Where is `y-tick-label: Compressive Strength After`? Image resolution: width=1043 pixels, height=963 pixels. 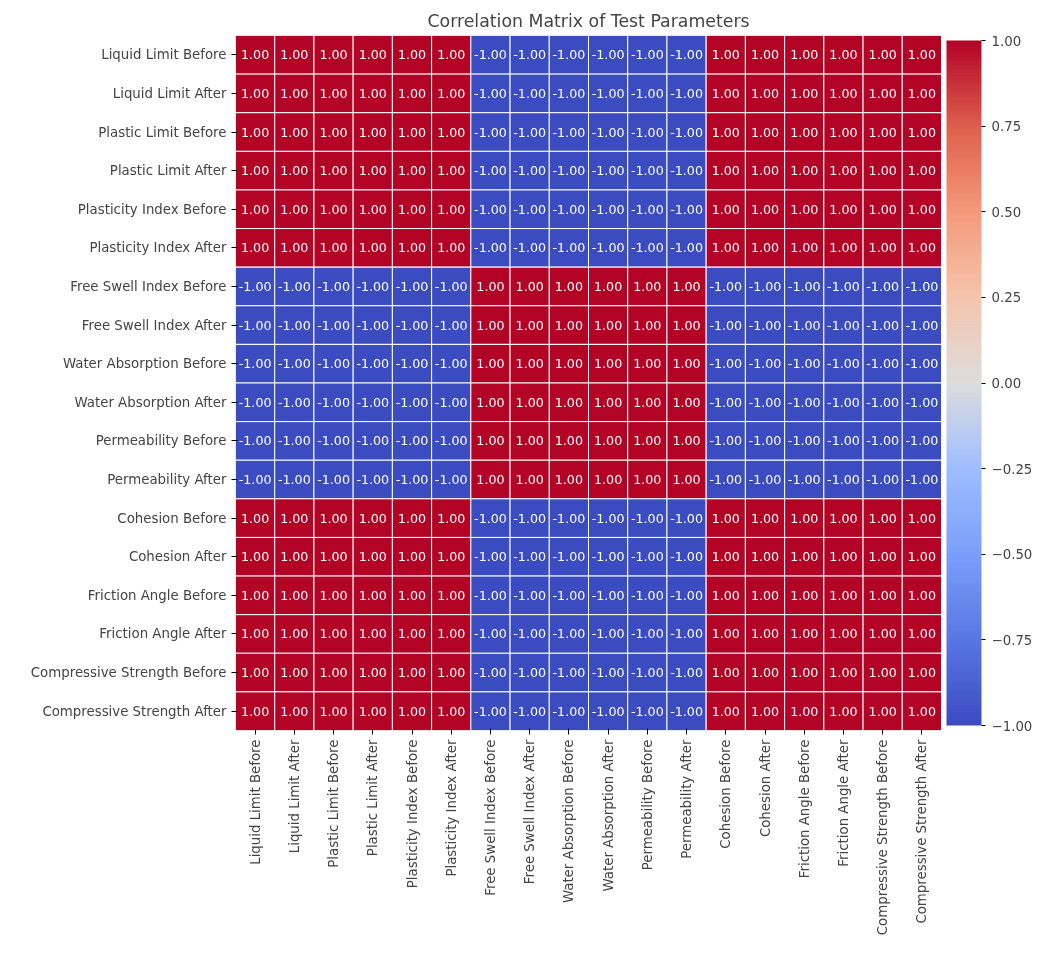 y-tick-label: Compressive Strength After is located at coordinates (135, 711).